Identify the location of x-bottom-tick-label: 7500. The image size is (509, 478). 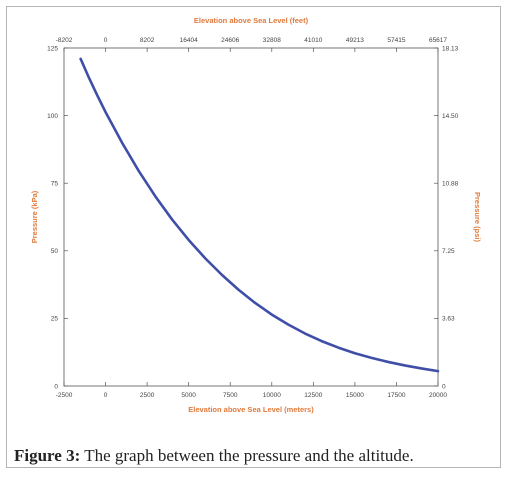
(230, 395).